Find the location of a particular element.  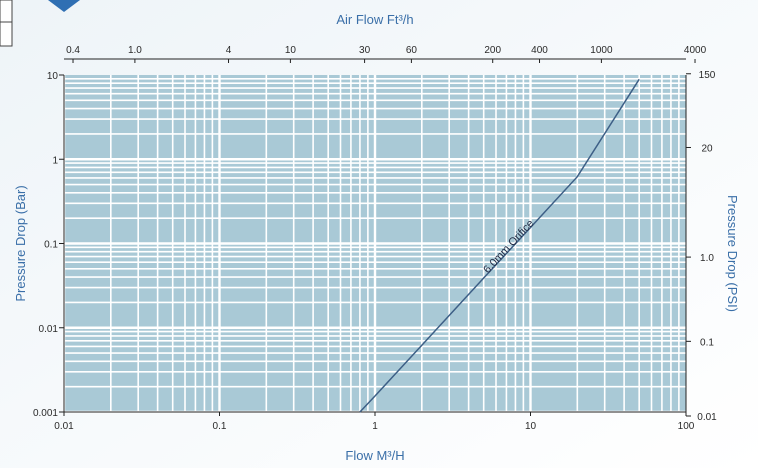

y2-tick-label: 150 is located at coordinates (707, 75).